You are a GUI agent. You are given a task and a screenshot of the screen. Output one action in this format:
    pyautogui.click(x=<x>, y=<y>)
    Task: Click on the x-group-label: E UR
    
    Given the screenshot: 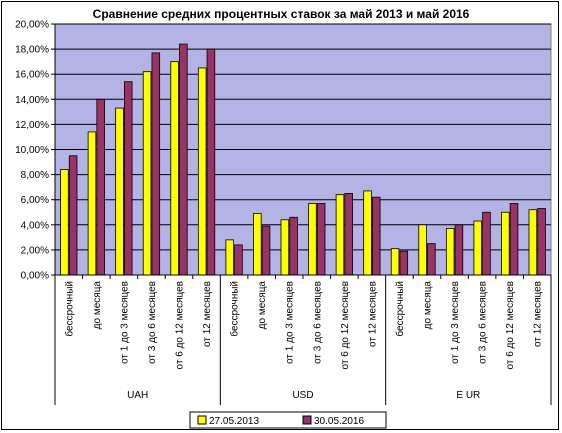 What is the action you would take?
    pyautogui.click(x=468, y=395)
    